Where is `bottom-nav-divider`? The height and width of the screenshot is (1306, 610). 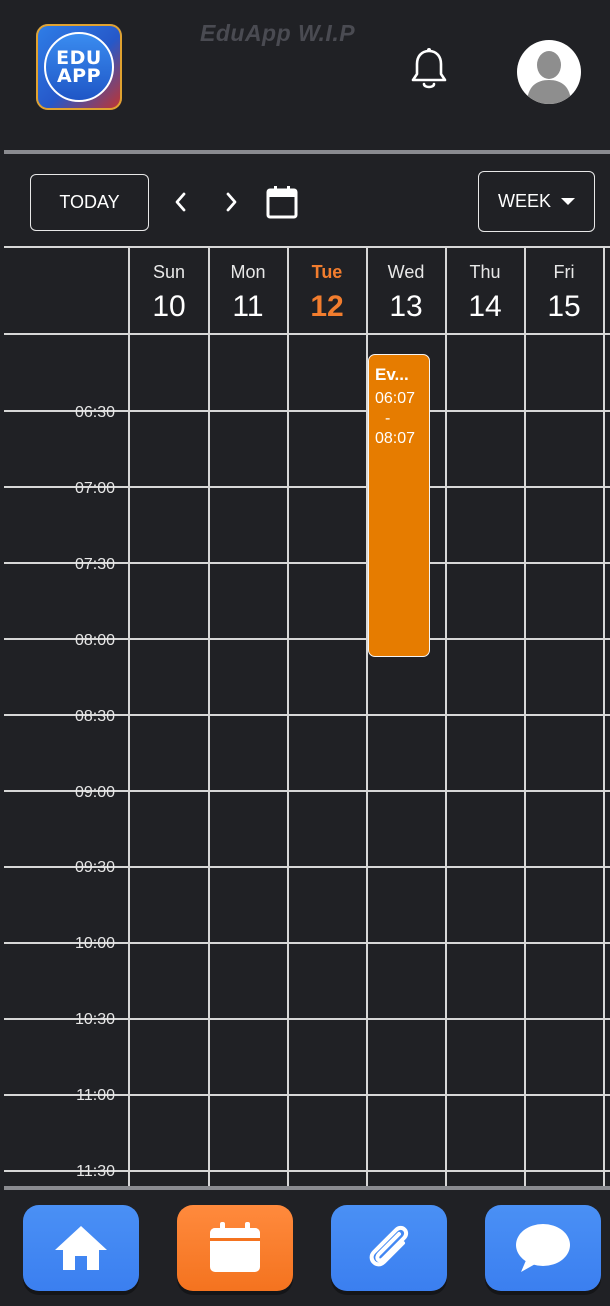
bottom-nav-divider is located at coordinates (307, 1188).